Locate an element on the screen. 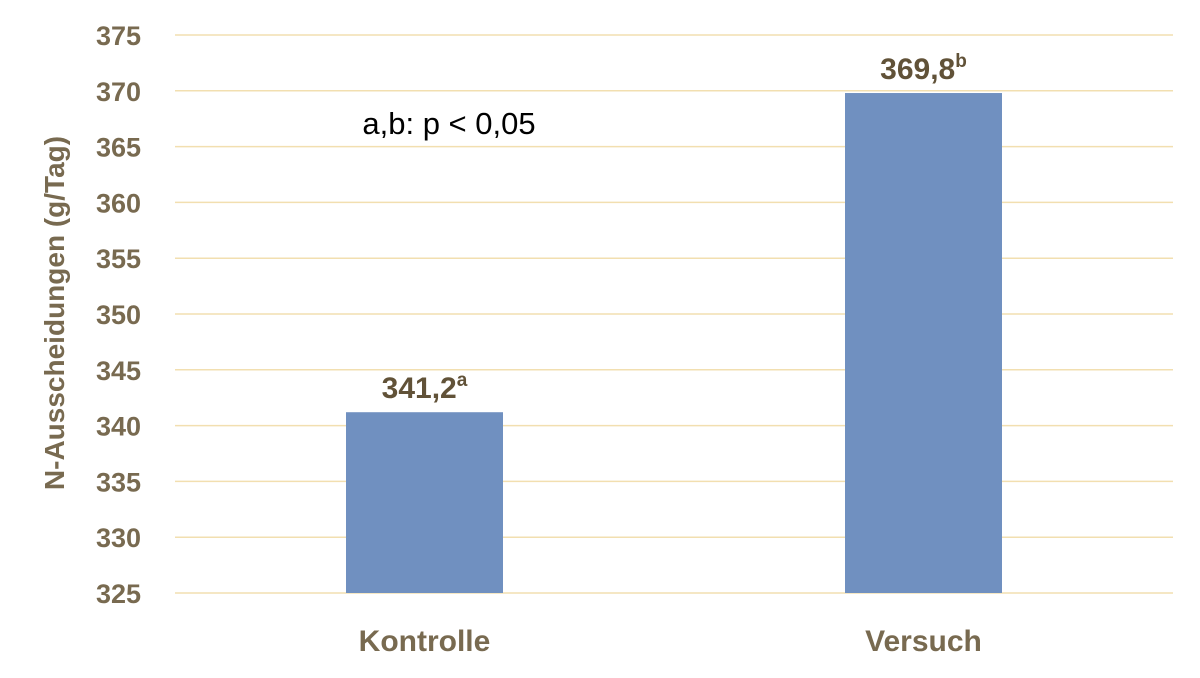 Image resolution: width=1200 pixels, height=678 pixels. x-category-label: Versuch is located at coordinates (923, 641).